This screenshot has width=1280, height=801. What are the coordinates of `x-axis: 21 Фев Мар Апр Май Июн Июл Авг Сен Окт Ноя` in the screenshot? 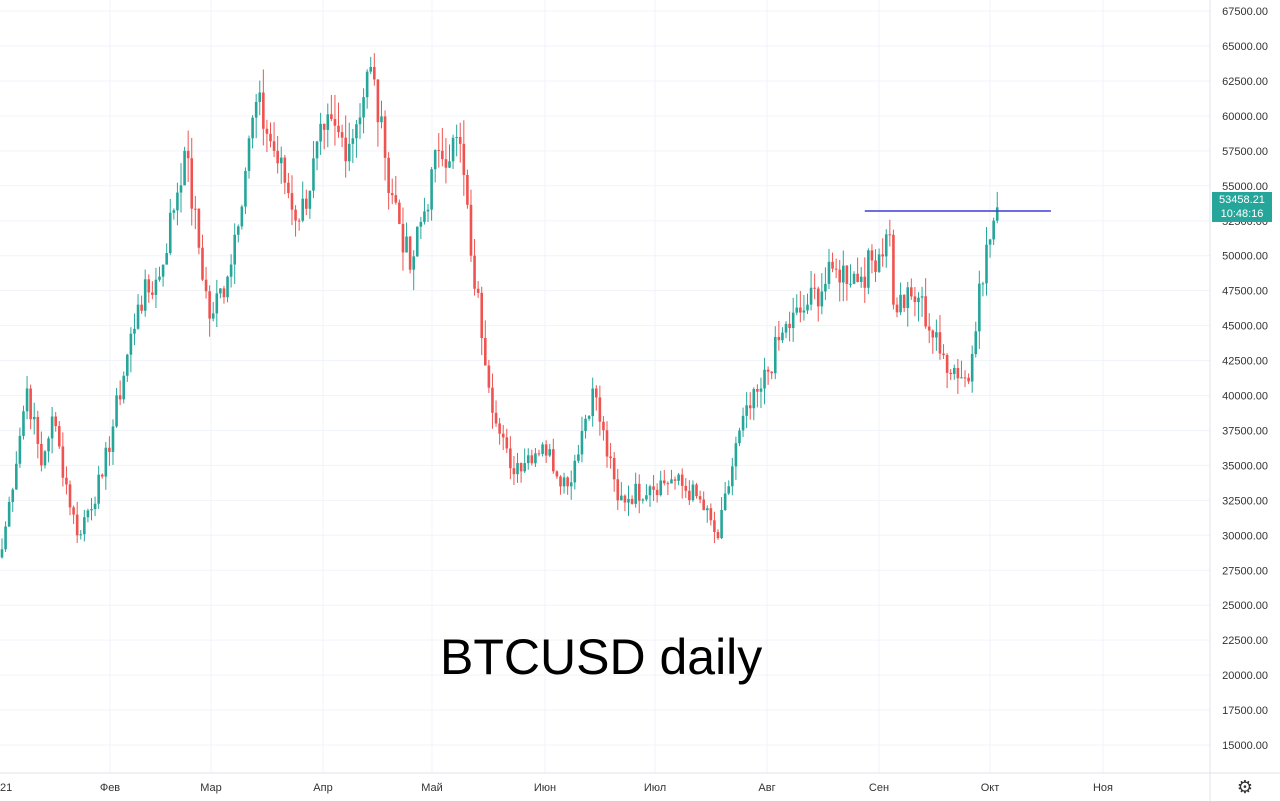 It's located at (640, 783).